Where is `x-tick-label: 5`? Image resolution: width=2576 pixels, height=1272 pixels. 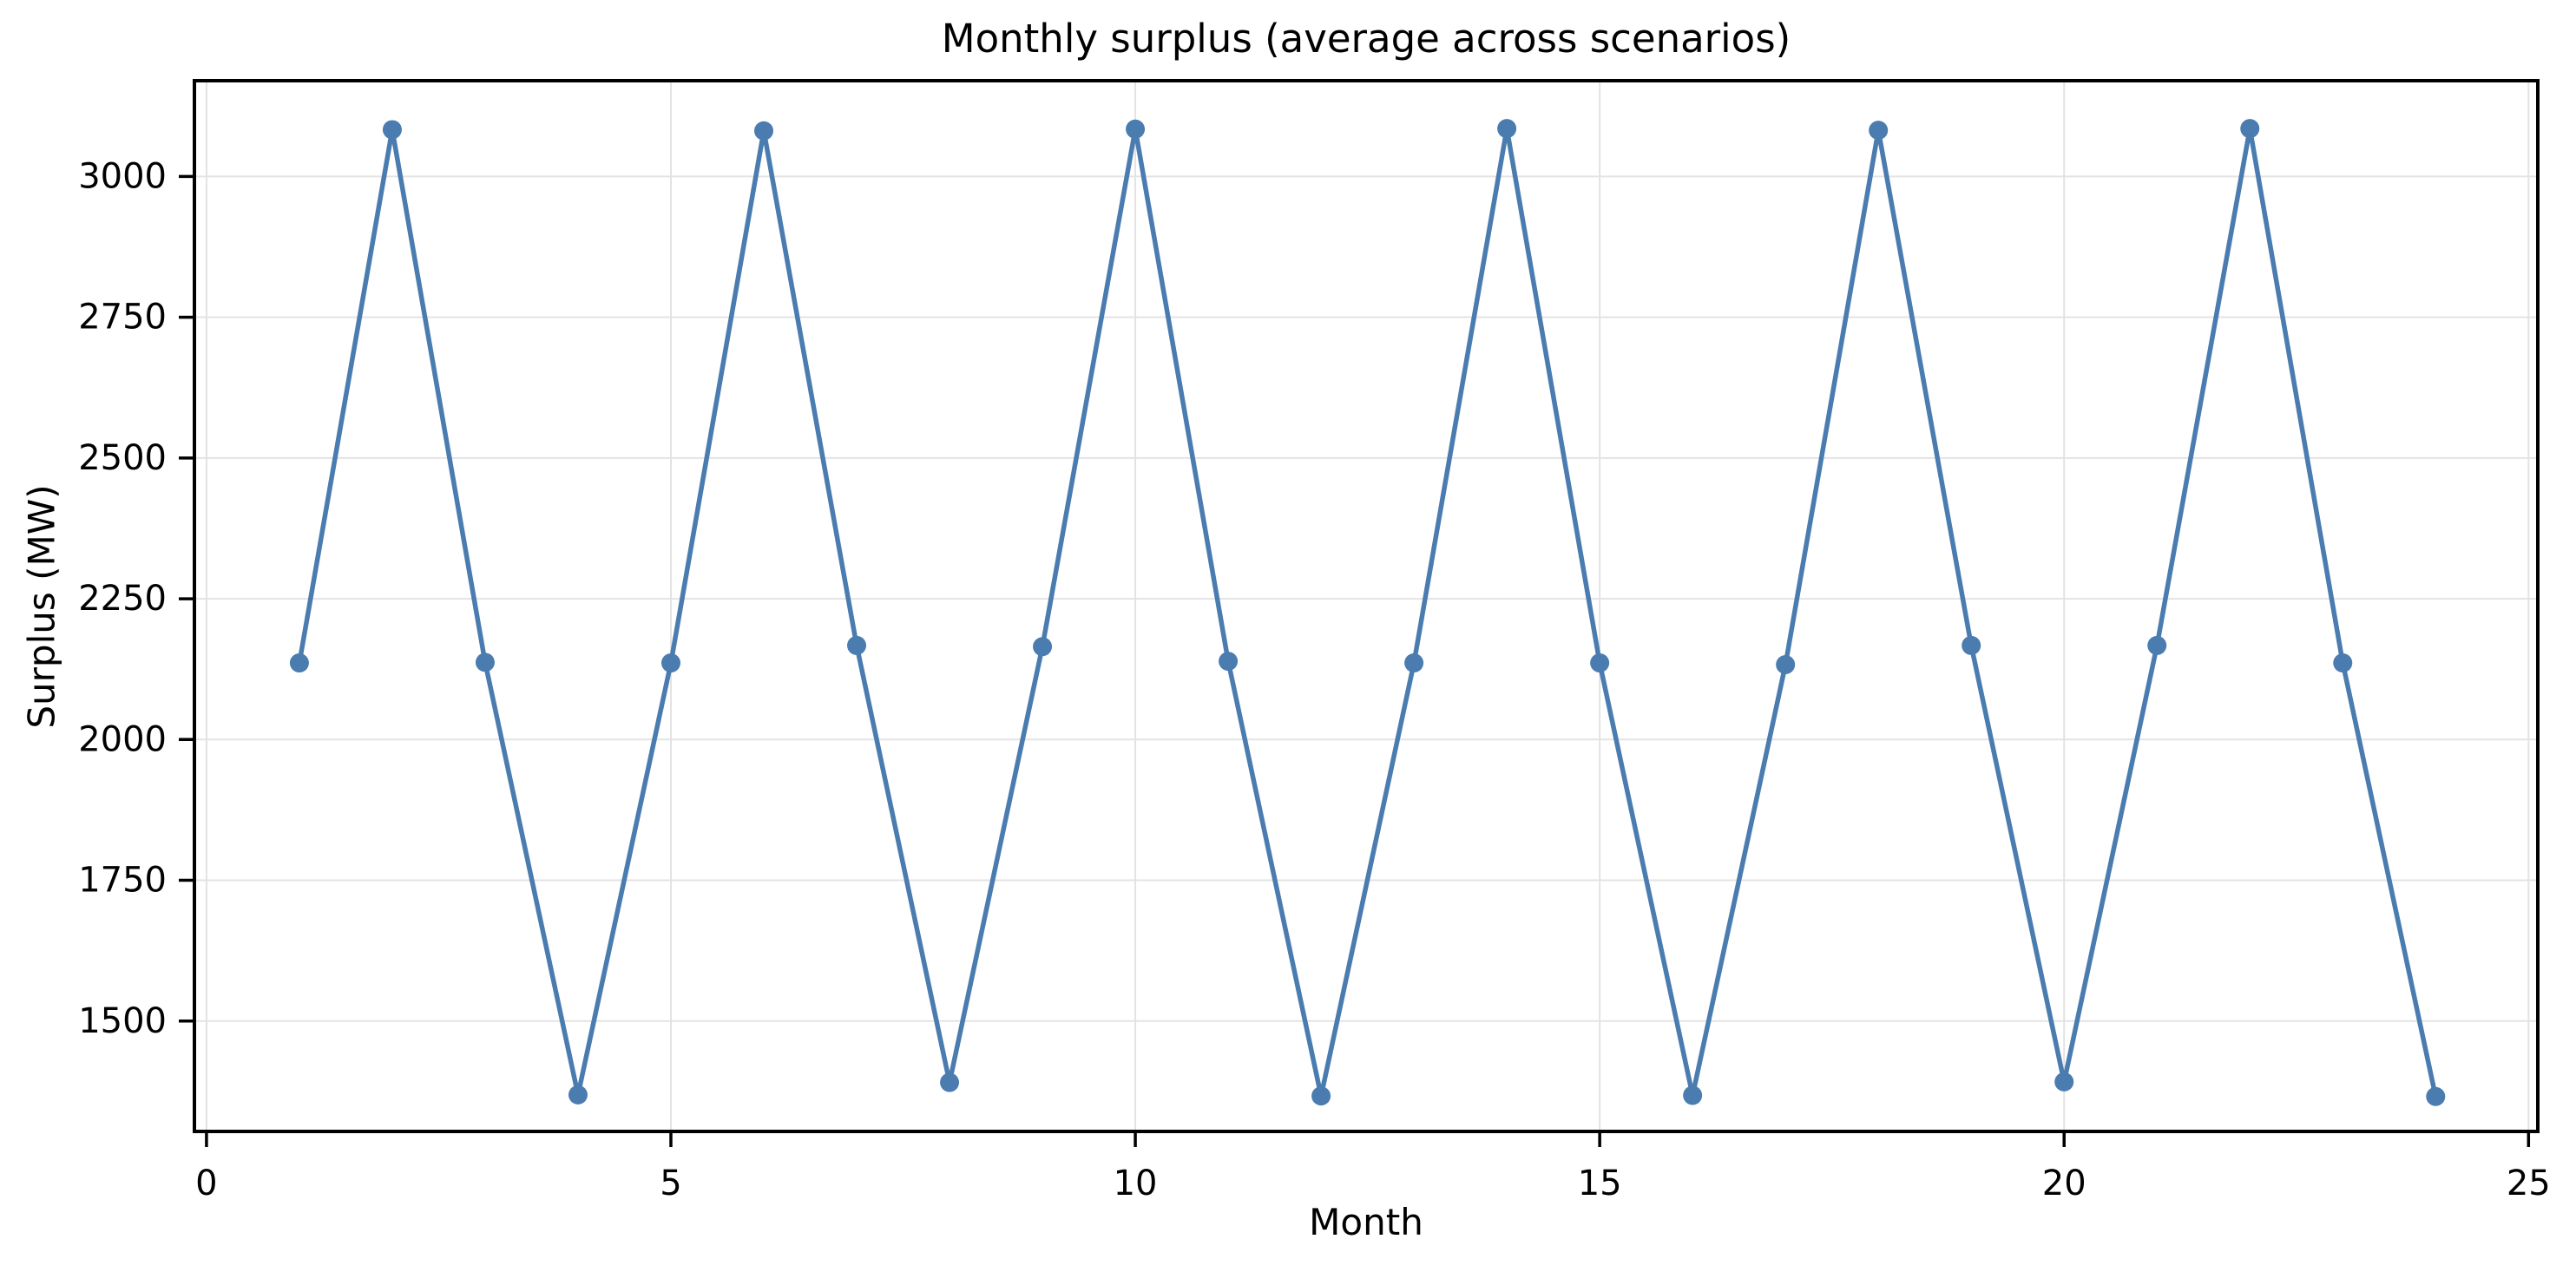
x-tick-label: 5 is located at coordinates (670, 1183).